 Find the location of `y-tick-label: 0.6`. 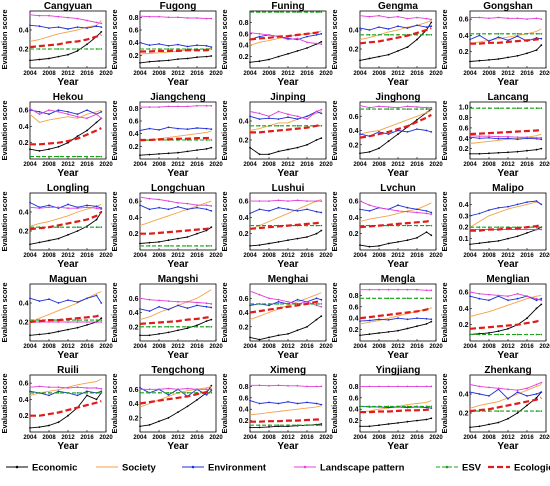

y-tick-label: 0.6 is located at coordinates (244, 299).